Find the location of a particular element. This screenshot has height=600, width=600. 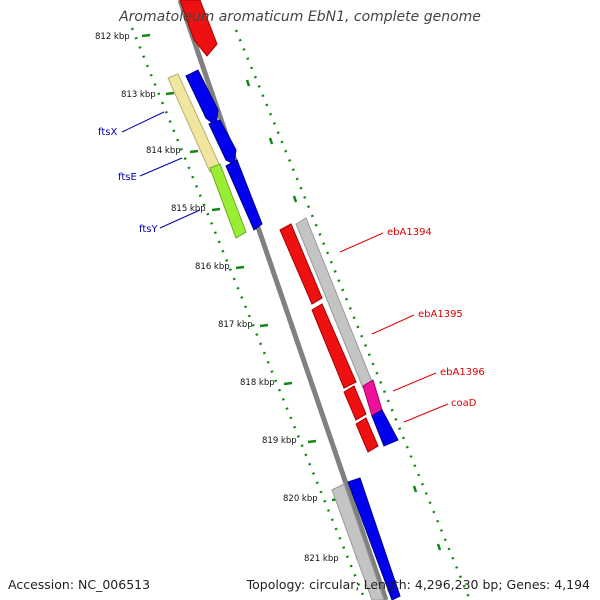

leader-line-ftsX is located at coordinates (143, 122).